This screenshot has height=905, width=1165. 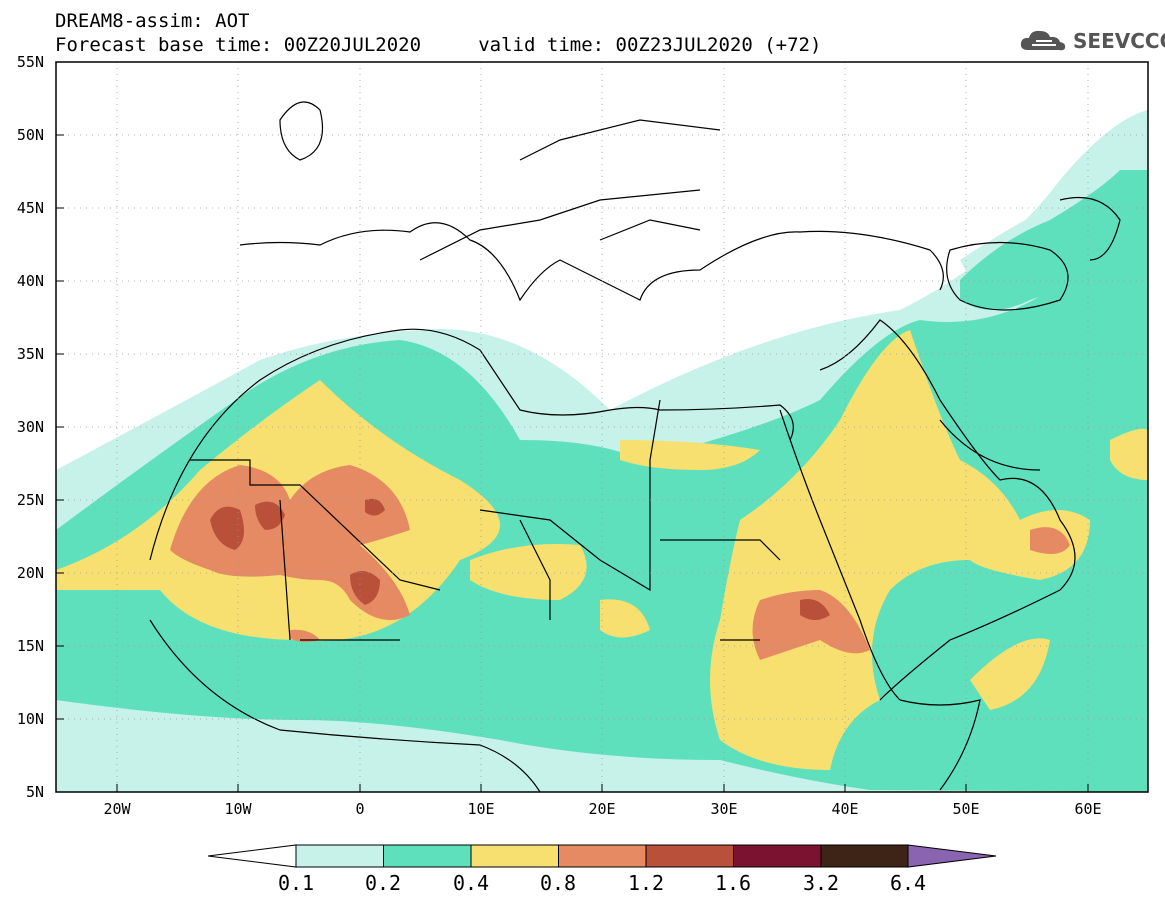 What do you see at coordinates (1007, 276) in the screenshot?
I see `coast-black-sea` at bounding box center [1007, 276].